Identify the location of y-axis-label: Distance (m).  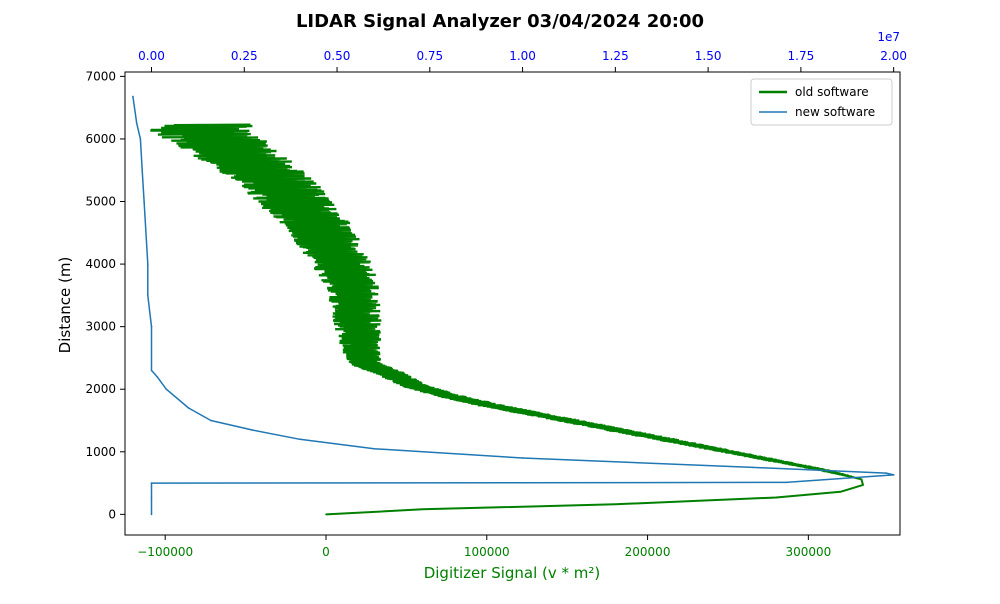
(65, 305).